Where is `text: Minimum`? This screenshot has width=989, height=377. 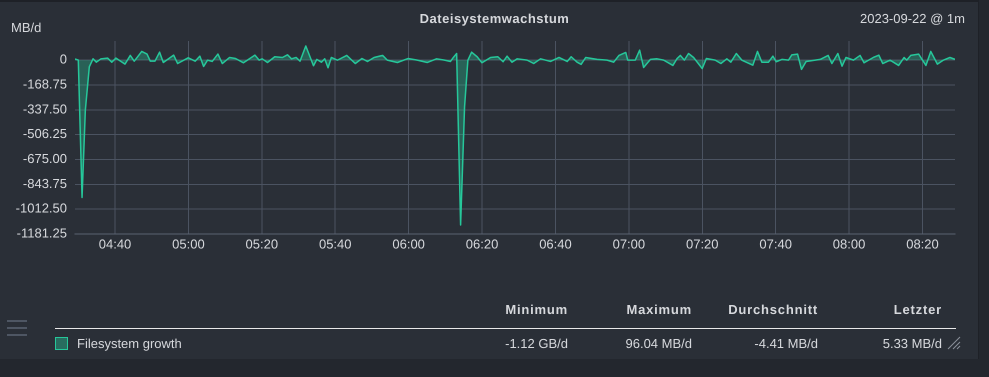 text: Minimum is located at coordinates (536, 309).